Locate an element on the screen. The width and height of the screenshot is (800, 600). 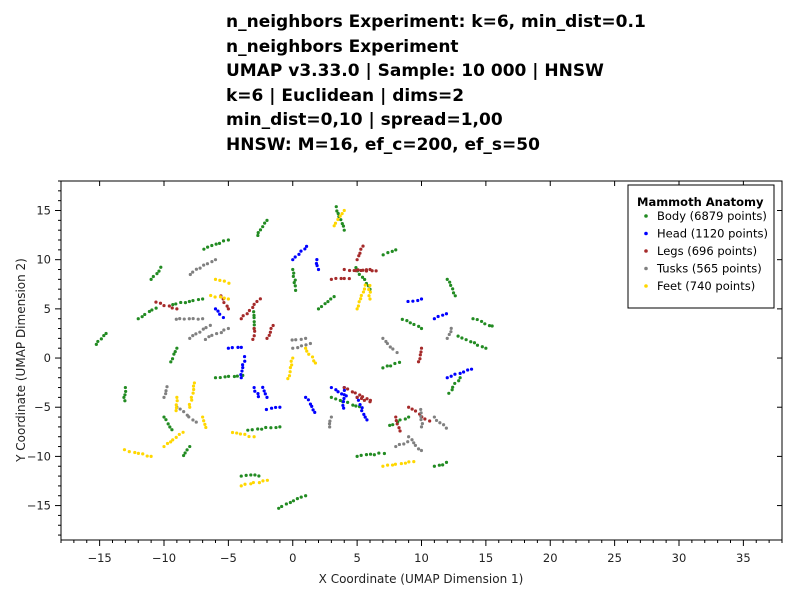
legend-marker-tusks is located at coordinates (646, 268).